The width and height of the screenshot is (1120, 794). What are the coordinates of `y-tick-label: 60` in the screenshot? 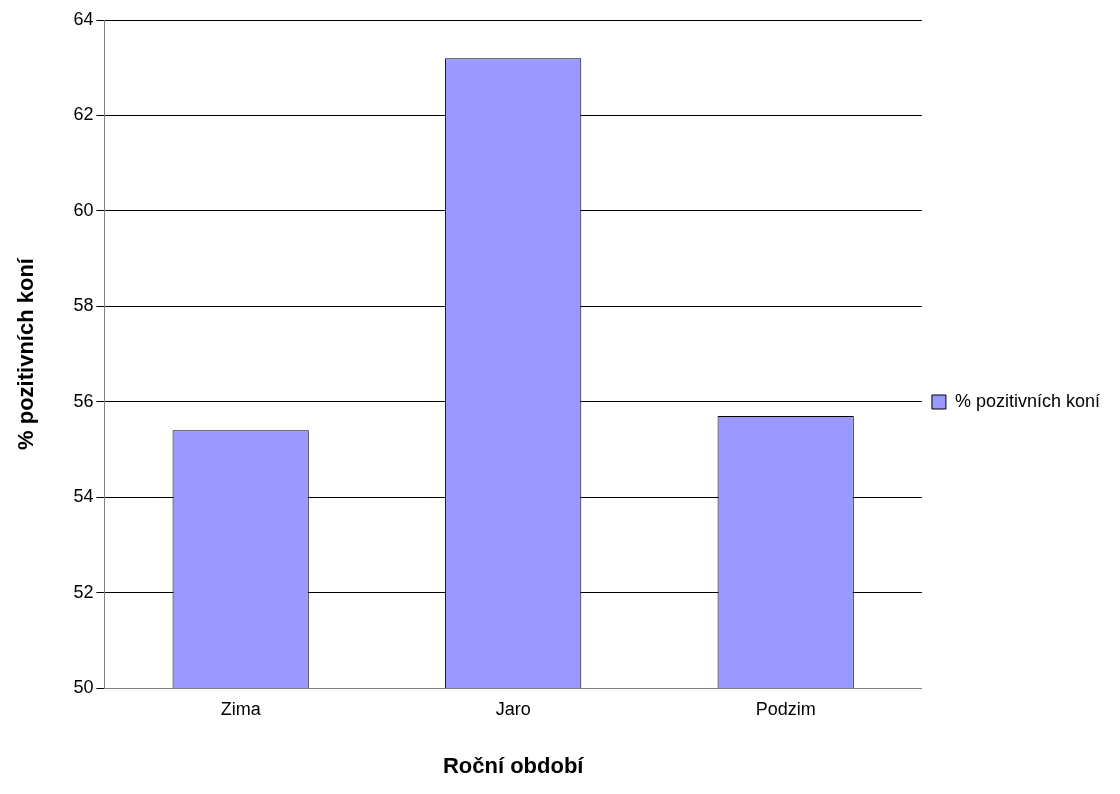 It's located at (83, 209).